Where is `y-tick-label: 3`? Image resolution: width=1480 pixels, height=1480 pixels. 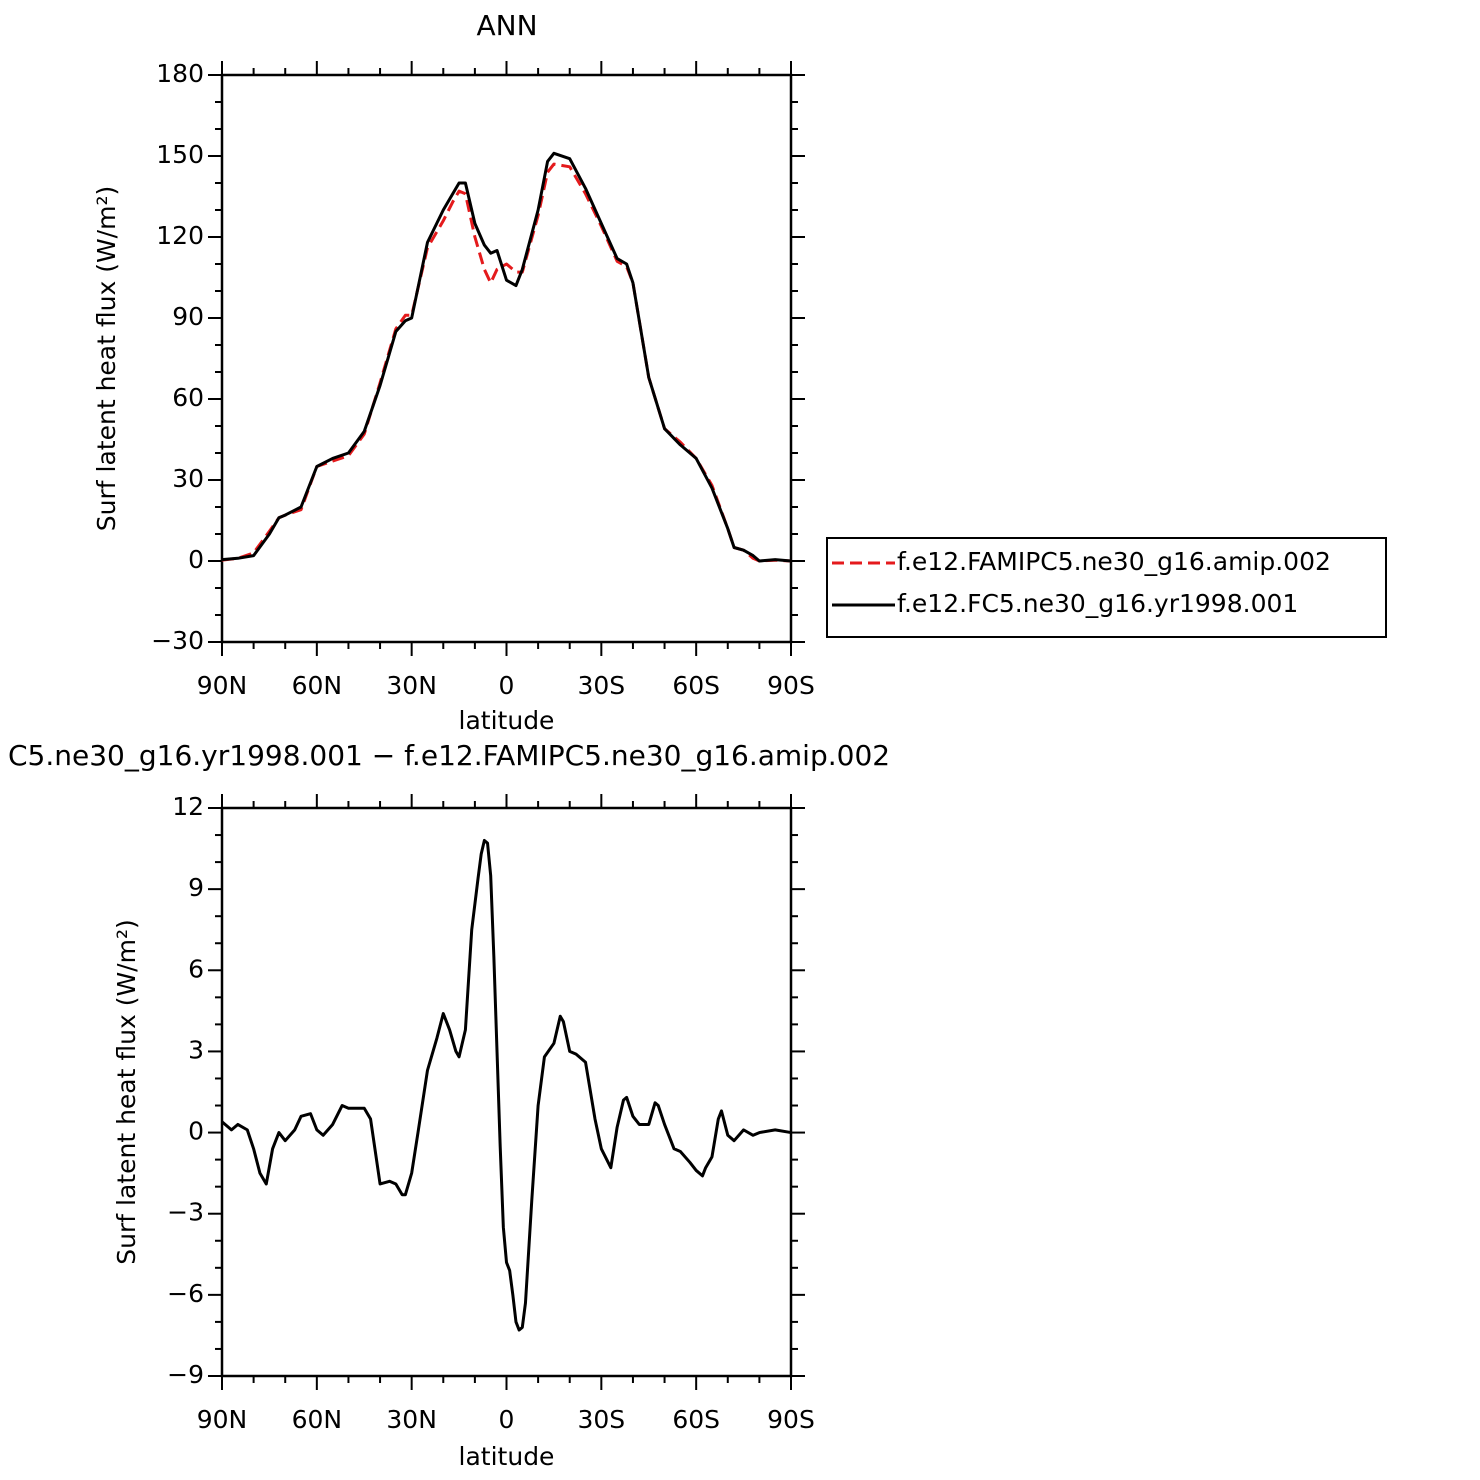
y-tick-label: 3 is located at coordinates (196, 1049).